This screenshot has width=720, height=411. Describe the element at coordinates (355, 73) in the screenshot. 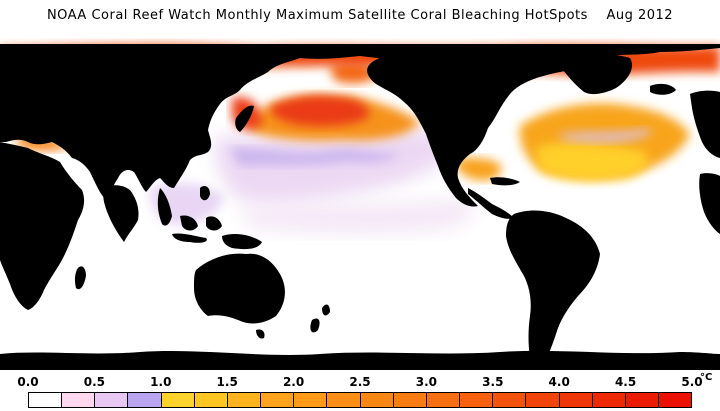

I see `bering-hotspot` at that location.